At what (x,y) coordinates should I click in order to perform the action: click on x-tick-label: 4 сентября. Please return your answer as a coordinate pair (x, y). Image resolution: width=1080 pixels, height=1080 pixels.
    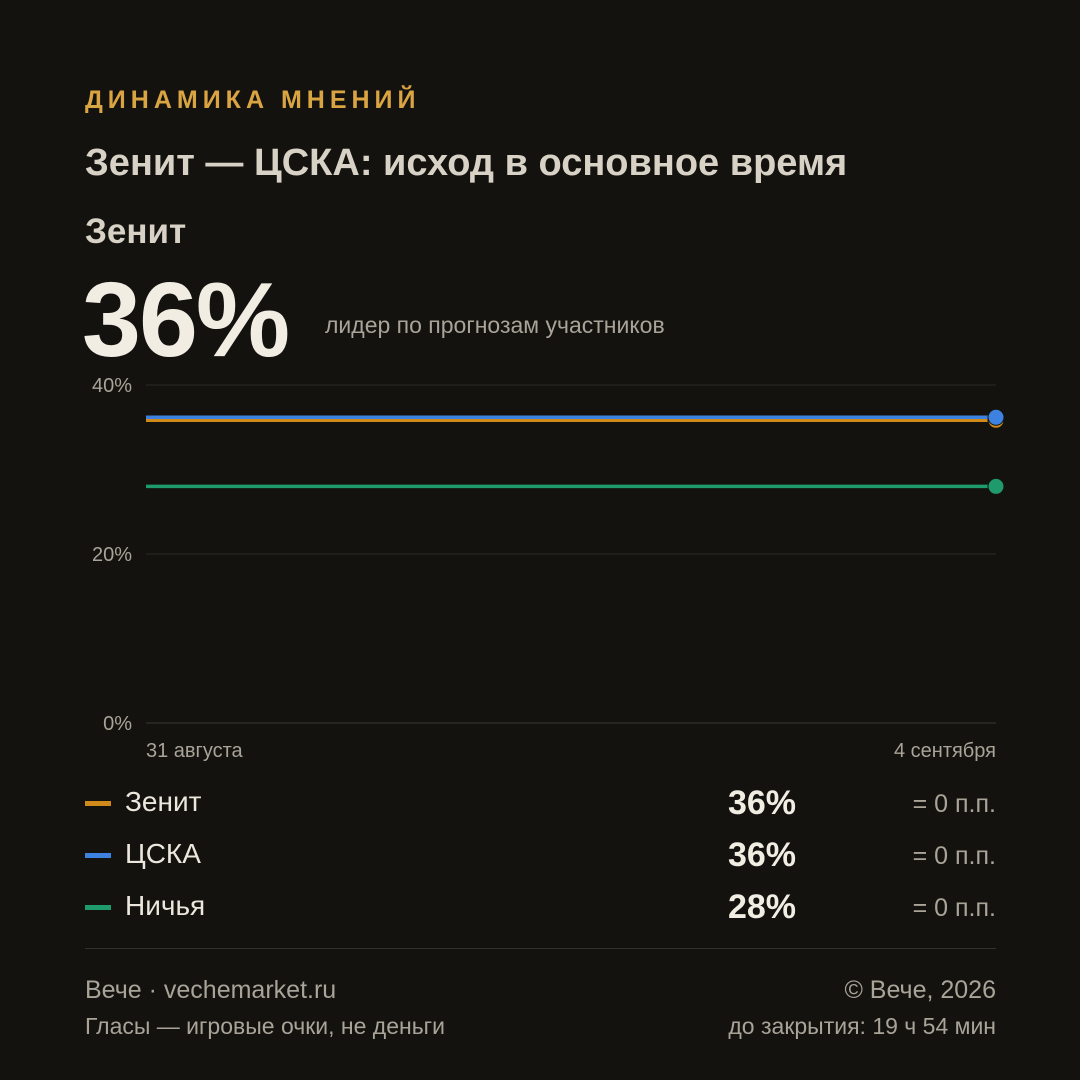
    Looking at the image, I should click on (945, 751).